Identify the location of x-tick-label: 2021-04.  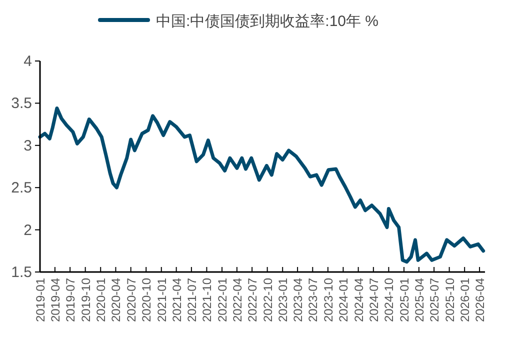
(177, 300).